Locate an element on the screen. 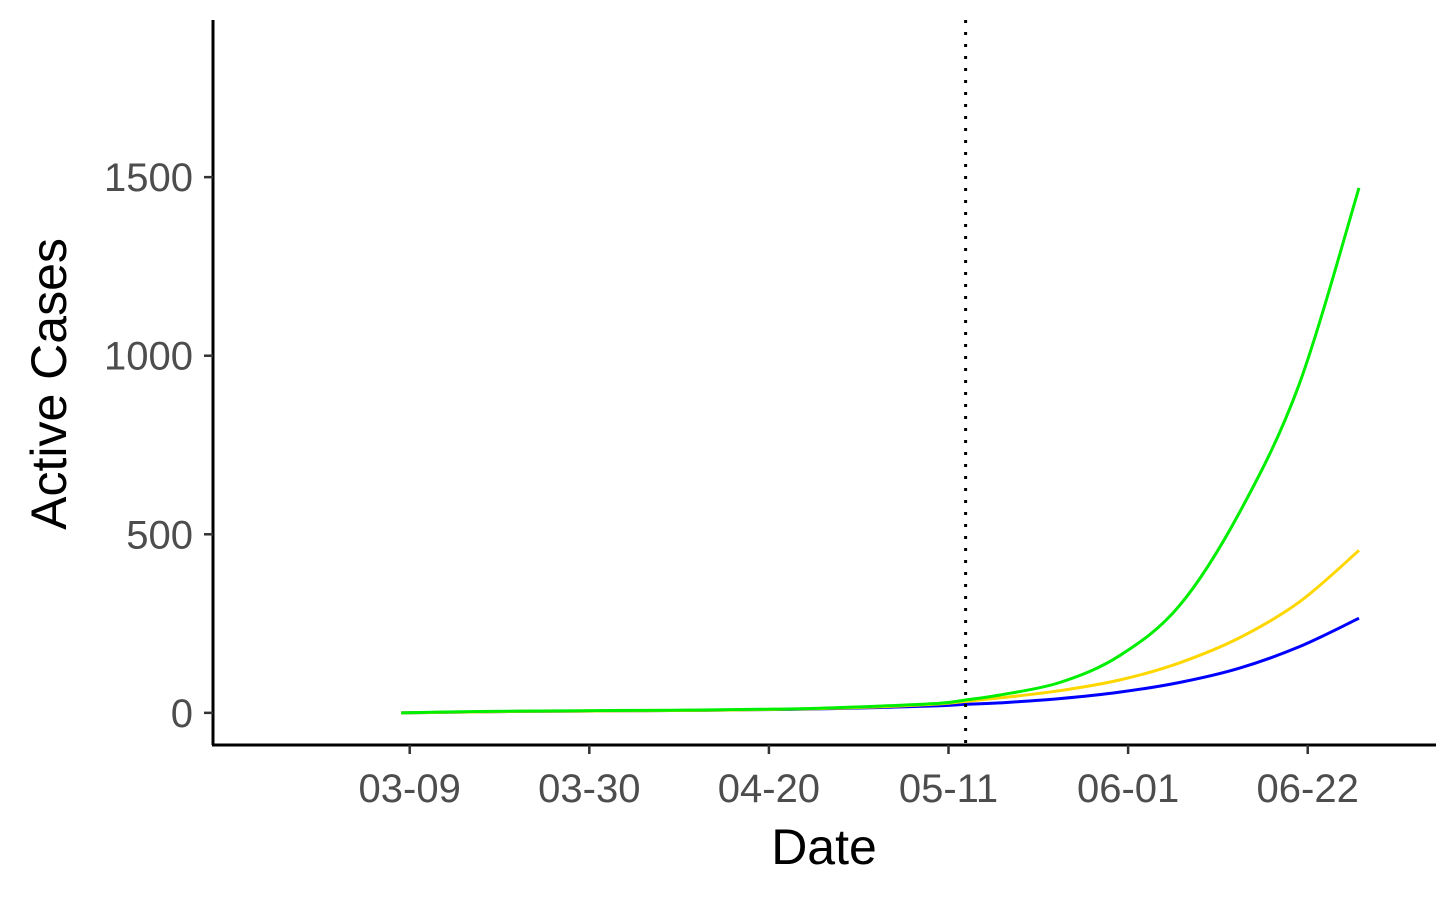 This screenshot has width=1456, height=900. x-axis-title: Date is located at coordinates (824, 847).